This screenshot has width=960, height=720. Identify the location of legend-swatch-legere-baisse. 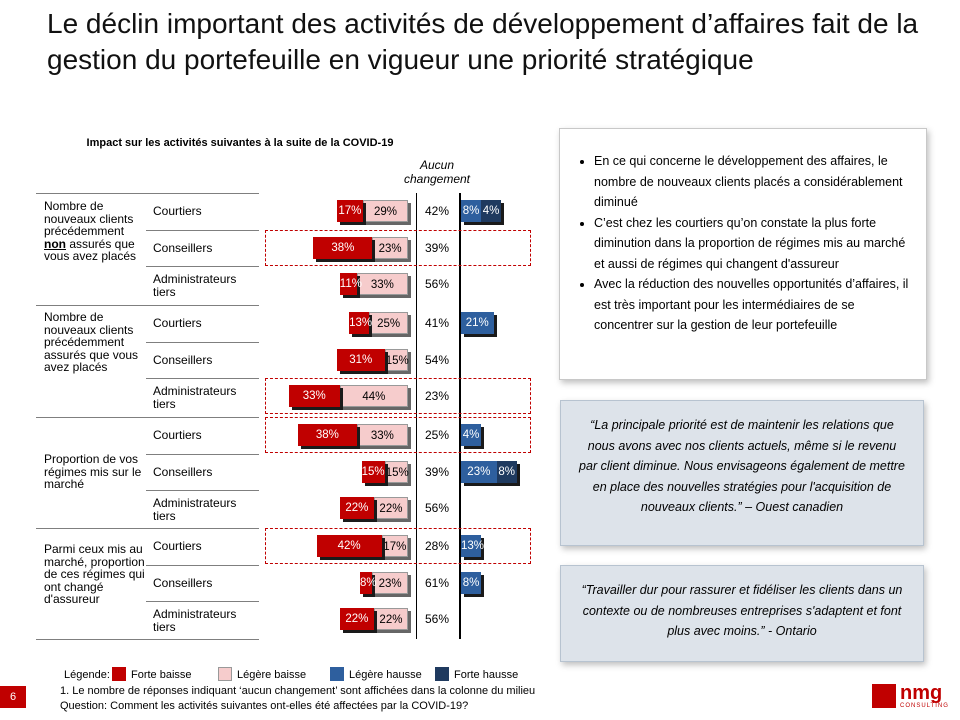
(225, 674).